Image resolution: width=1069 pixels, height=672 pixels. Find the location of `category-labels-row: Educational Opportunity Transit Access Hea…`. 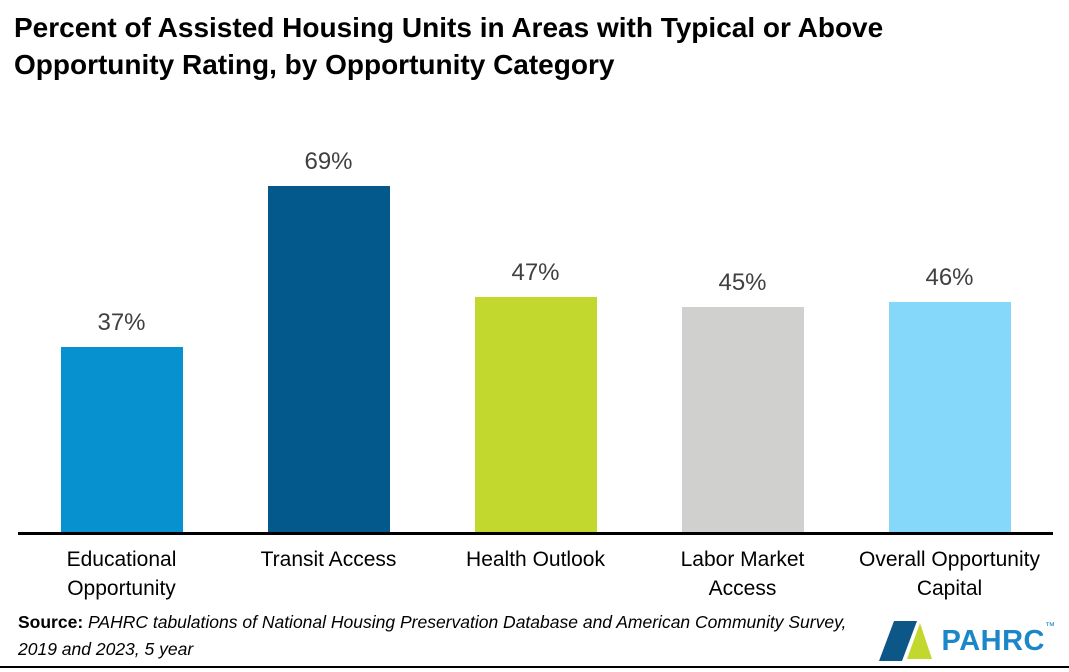

category-labels-row: Educational Opportunity Transit Access Hea… is located at coordinates (535, 574).